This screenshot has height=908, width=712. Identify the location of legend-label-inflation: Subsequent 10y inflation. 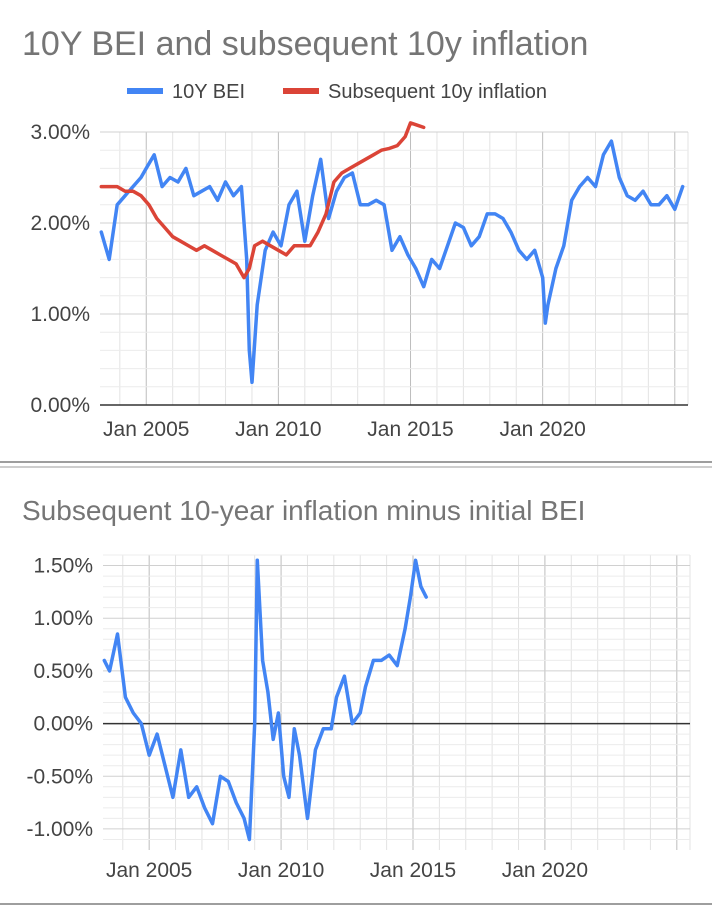
(437, 92).